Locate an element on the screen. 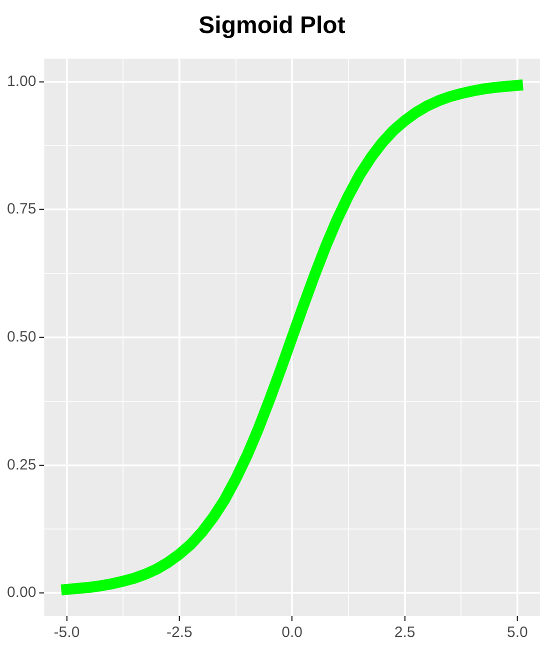 The height and width of the screenshot is (657, 546). y-tick-label: 0.25 is located at coordinates (21, 465).